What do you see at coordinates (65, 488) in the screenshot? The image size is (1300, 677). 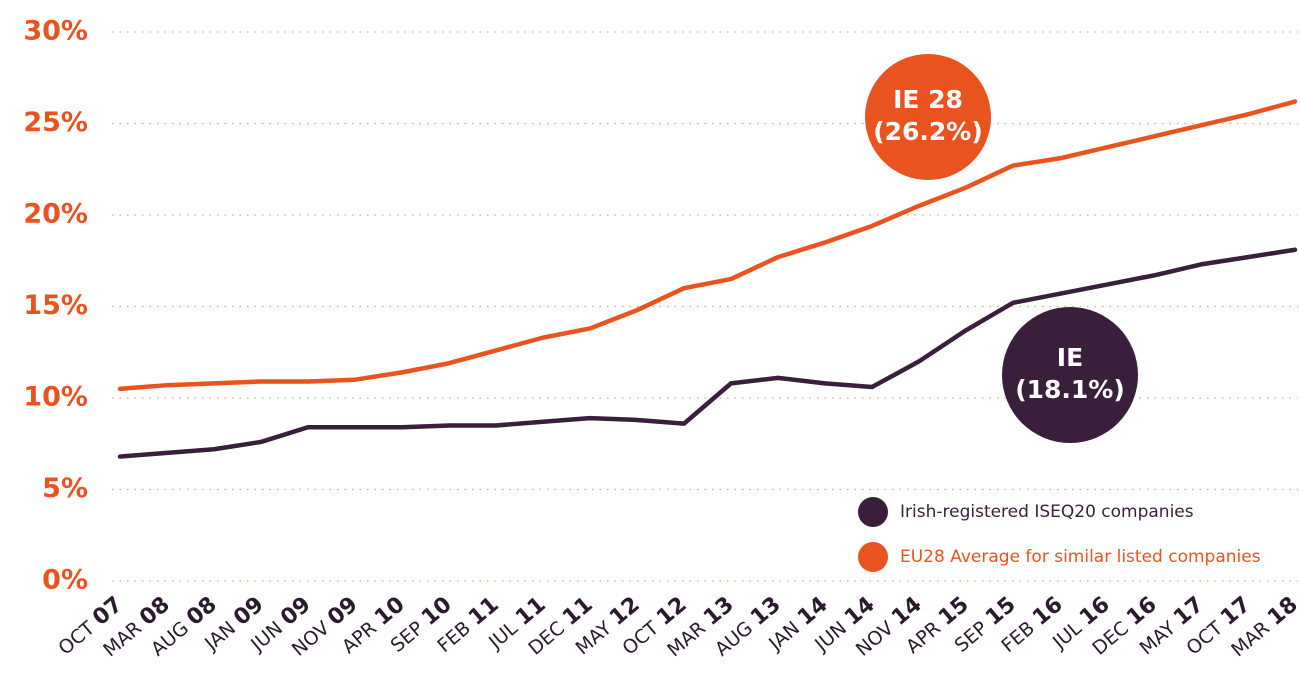 I see `y-tick-label: 5%` at bounding box center [65, 488].